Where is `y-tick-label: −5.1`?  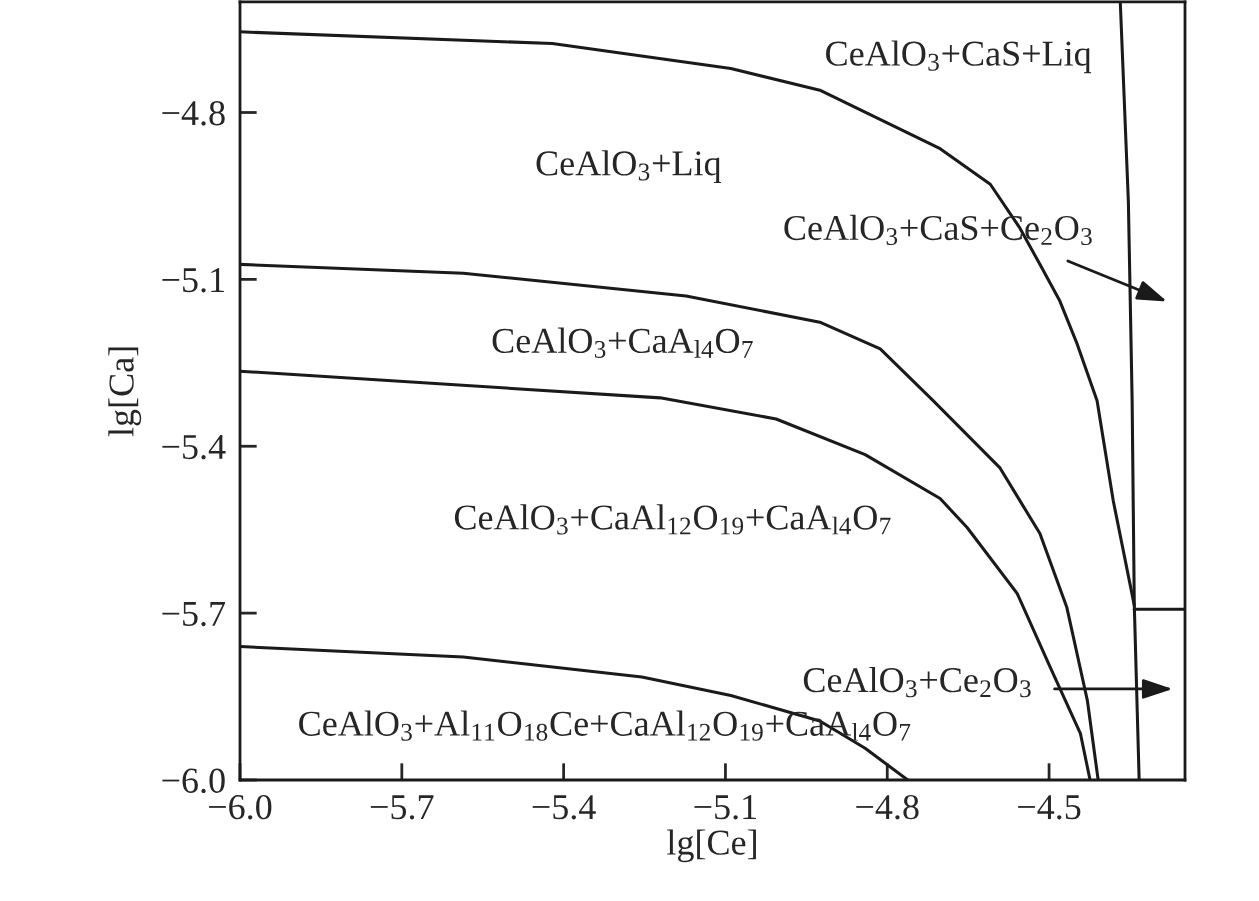 y-tick-label: −5.1 is located at coordinates (193, 280).